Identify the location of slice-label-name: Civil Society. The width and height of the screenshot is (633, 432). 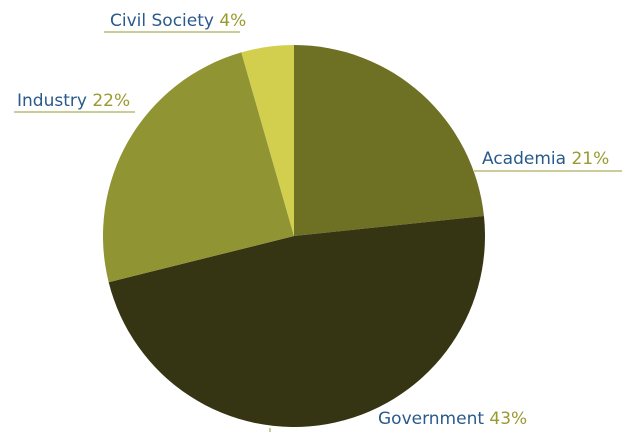
(164, 21).